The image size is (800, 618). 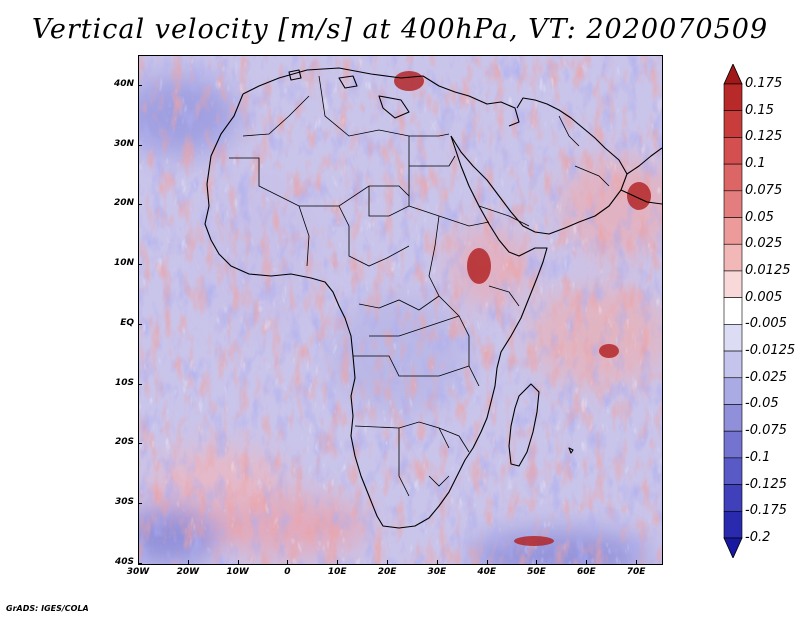 I want to click on colorbar-label: 0.15, so click(x=759, y=110).